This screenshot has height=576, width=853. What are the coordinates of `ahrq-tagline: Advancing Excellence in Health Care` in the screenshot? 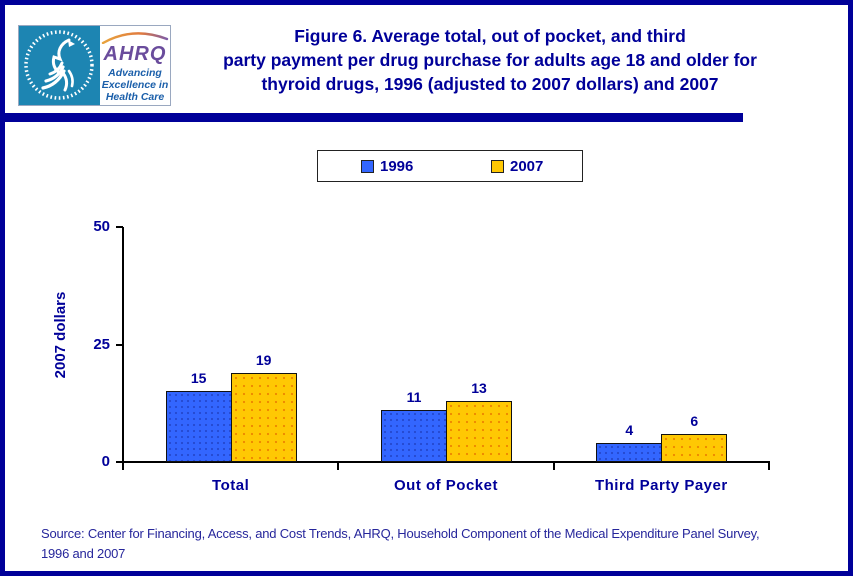 It's located at (135, 85).